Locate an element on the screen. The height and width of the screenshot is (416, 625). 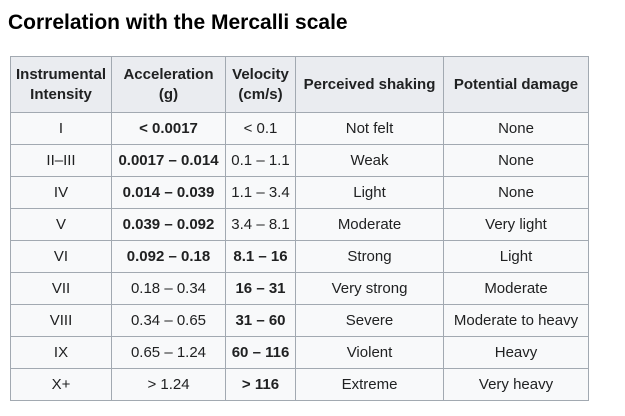
cell-damage: Very heavy is located at coordinates (516, 384).